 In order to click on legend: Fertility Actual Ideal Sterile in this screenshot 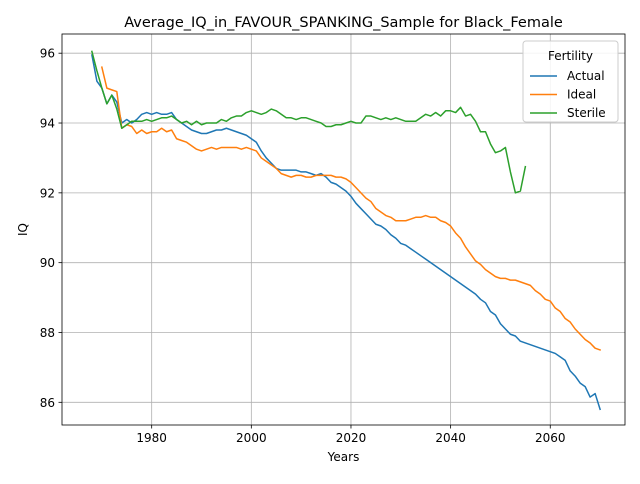, I will do `click(570, 81)`.